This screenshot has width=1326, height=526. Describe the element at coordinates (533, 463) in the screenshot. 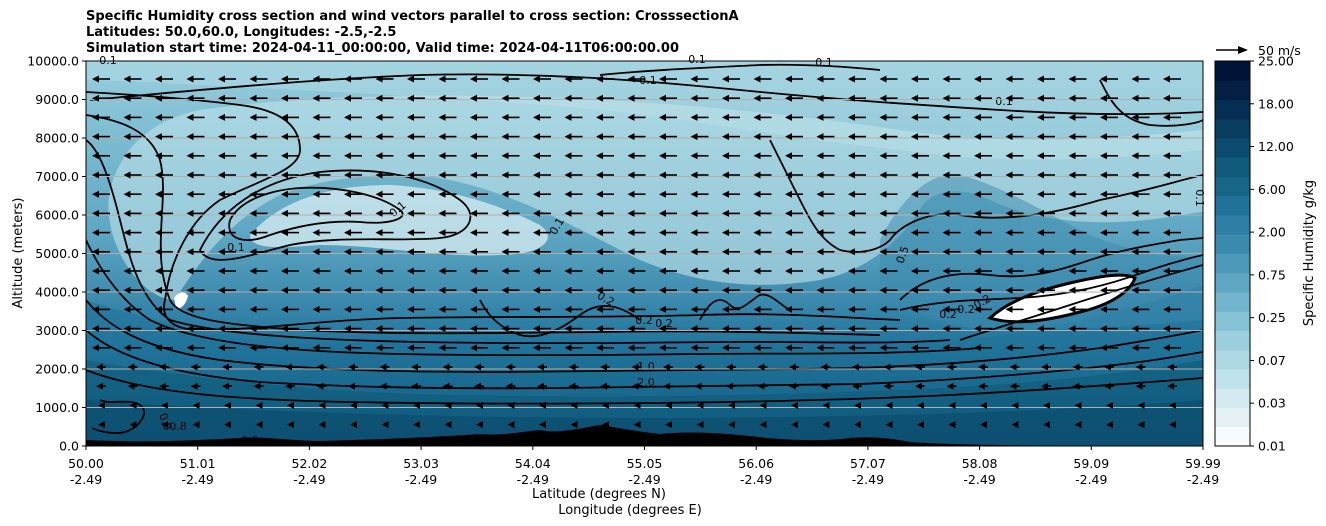

I see `x-tick-label-lat: 54.04` at that location.